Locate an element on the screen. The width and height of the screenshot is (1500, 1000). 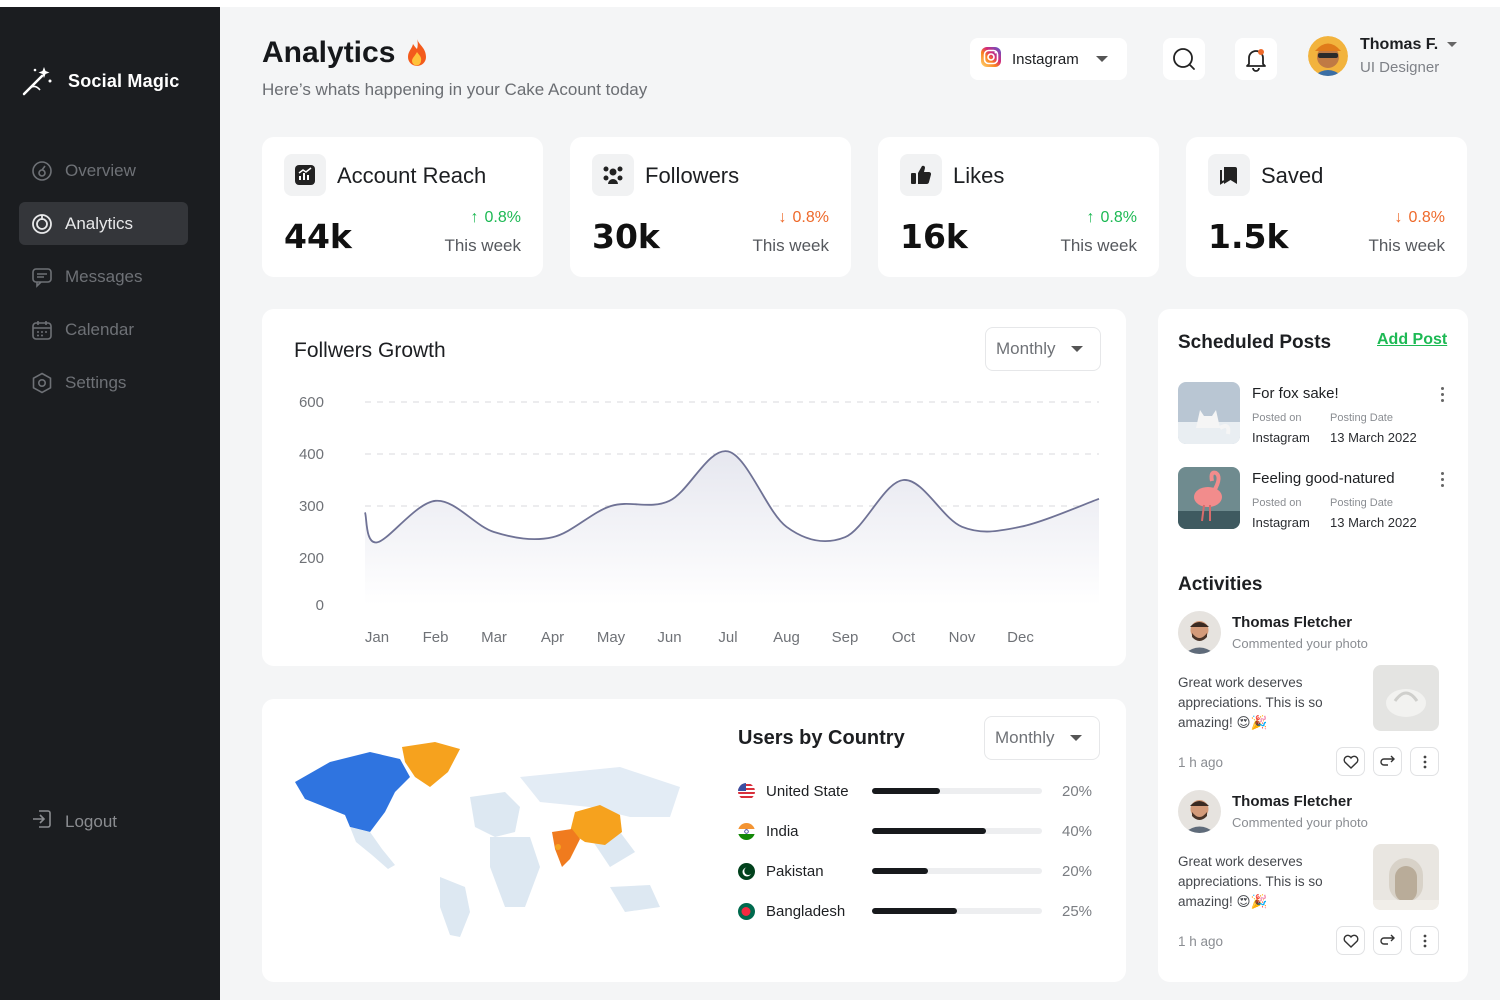
sidebar-item-analytics: Analytics is located at coordinates (103, 223).